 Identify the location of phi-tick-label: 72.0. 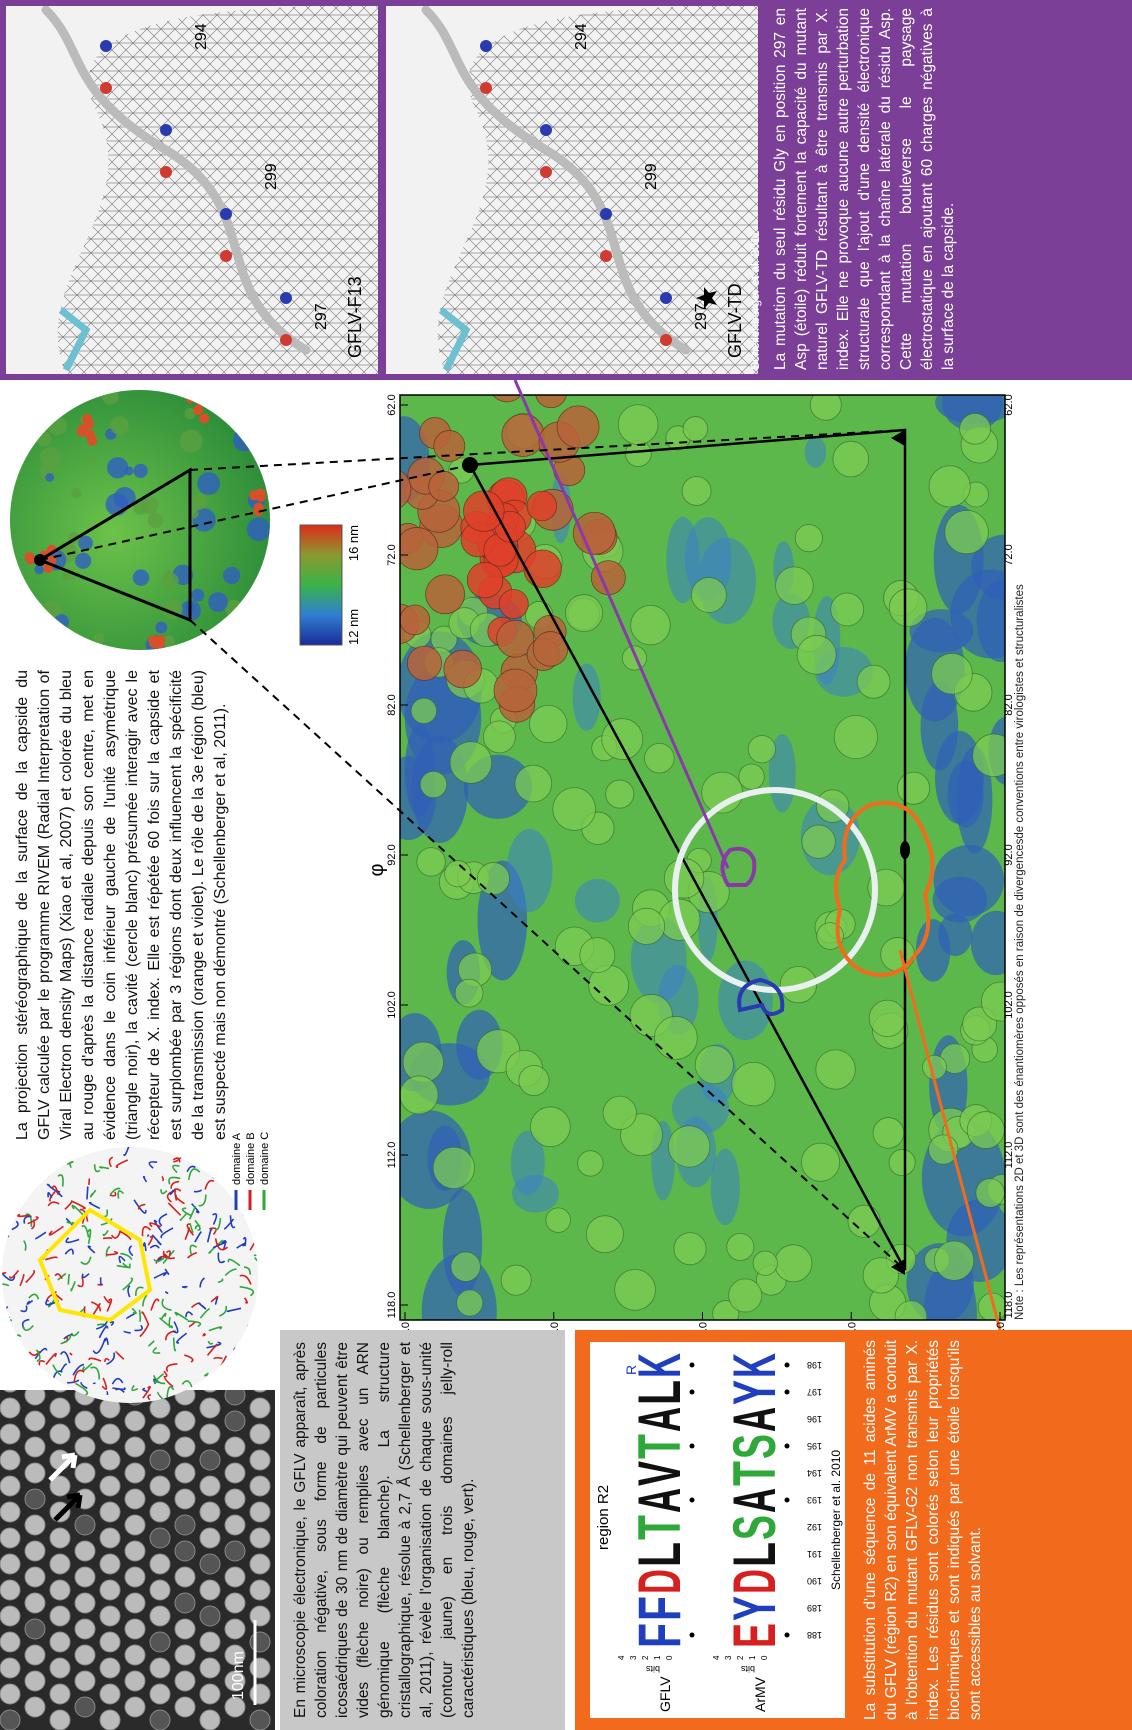
(1009, 554).